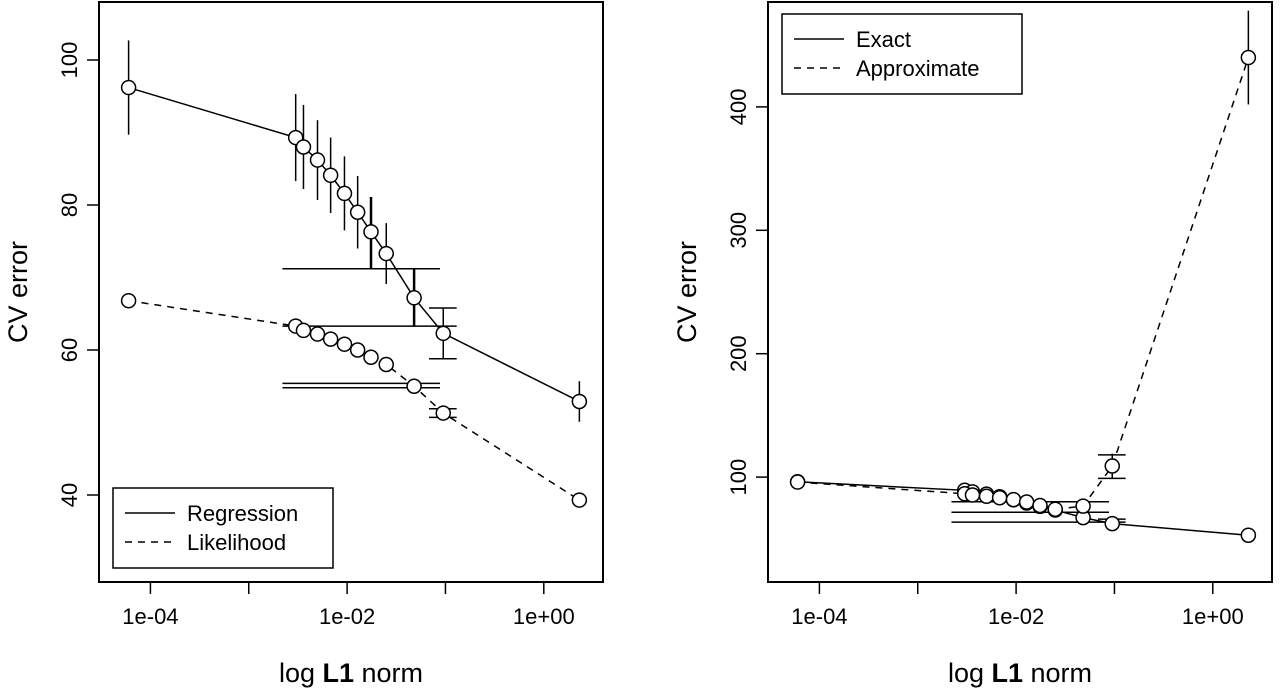  I want to click on legend: Exact Approximate, so click(902, 54).